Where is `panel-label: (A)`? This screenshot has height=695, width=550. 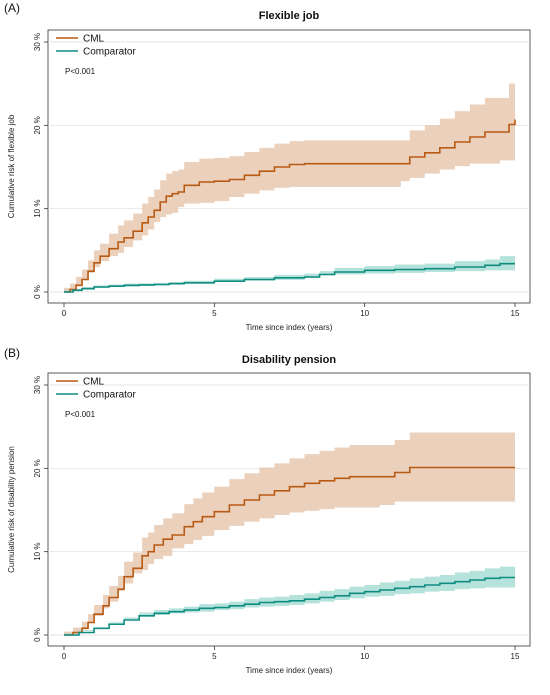
panel-label: (A) is located at coordinates (12, 8).